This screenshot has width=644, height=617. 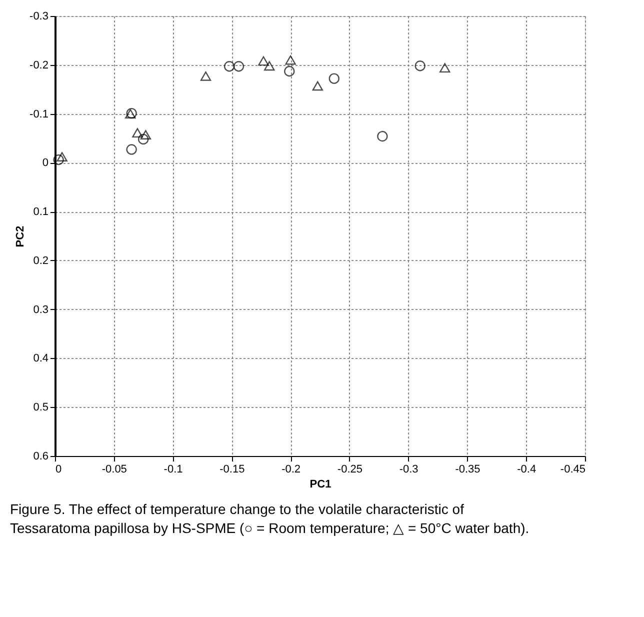 What do you see at coordinates (39, 16) in the screenshot?
I see `y-tick-label: -0.3` at bounding box center [39, 16].